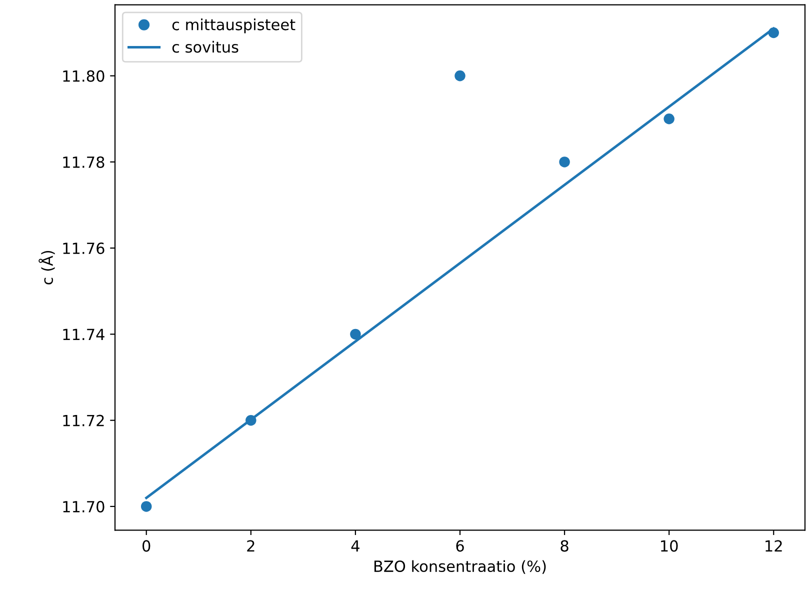  Describe the element at coordinates (355, 546) in the screenshot. I see `x-tick-label: 4` at that location.